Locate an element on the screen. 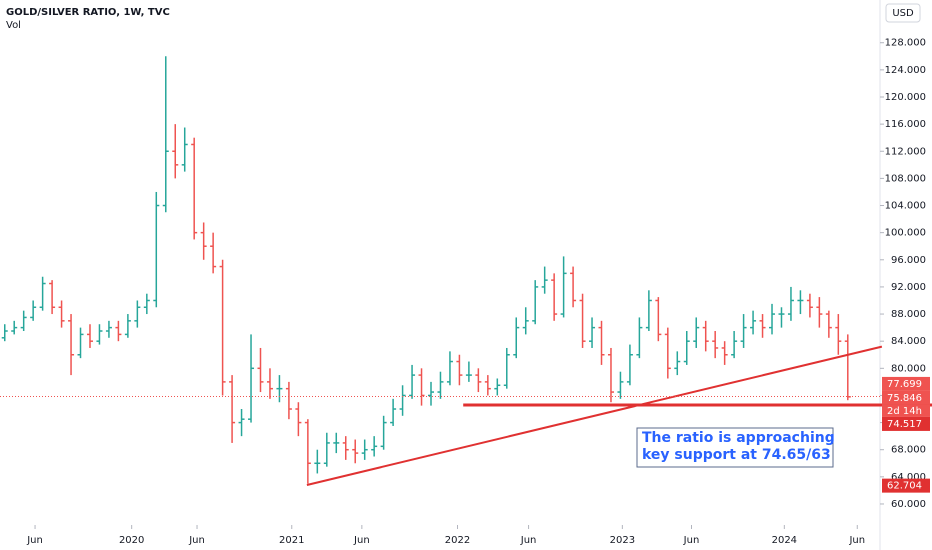  countdown-box is located at coordinates (906, 410).